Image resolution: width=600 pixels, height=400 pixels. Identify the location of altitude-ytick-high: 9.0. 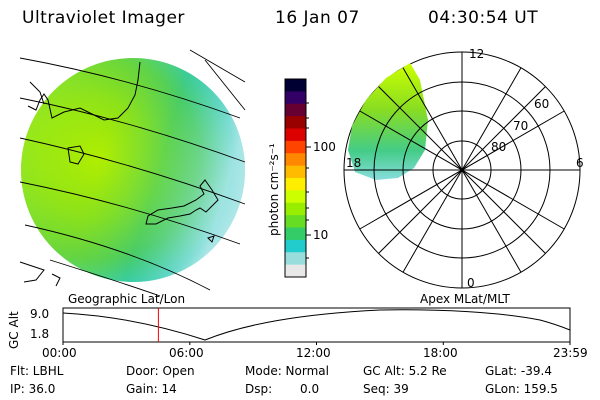
(40, 314).